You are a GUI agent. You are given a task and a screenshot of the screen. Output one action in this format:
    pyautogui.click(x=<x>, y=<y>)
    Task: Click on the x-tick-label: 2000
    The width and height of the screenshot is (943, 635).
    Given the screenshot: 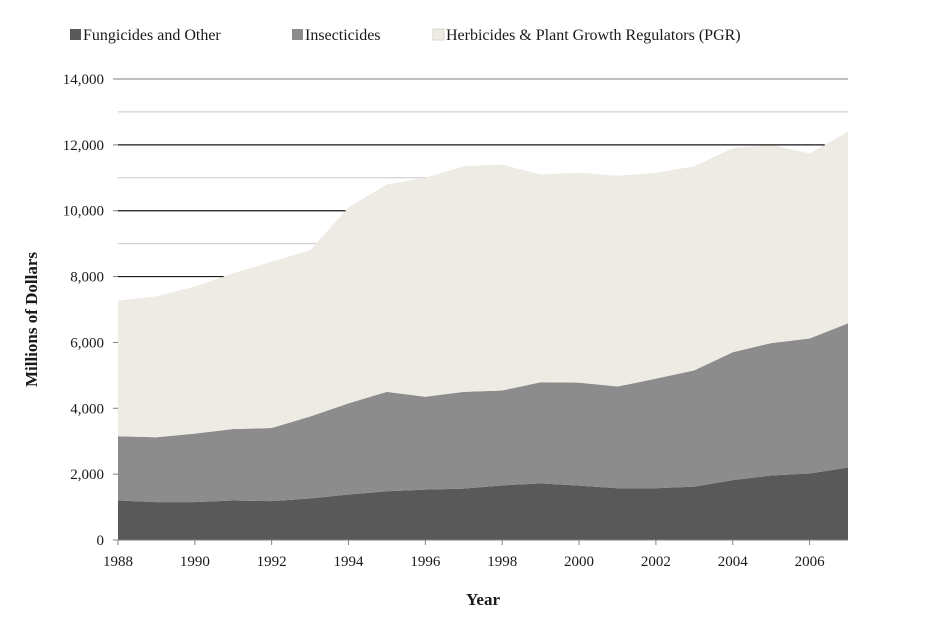 What is the action you would take?
    pyautogui.click(x=579, y=562)
    